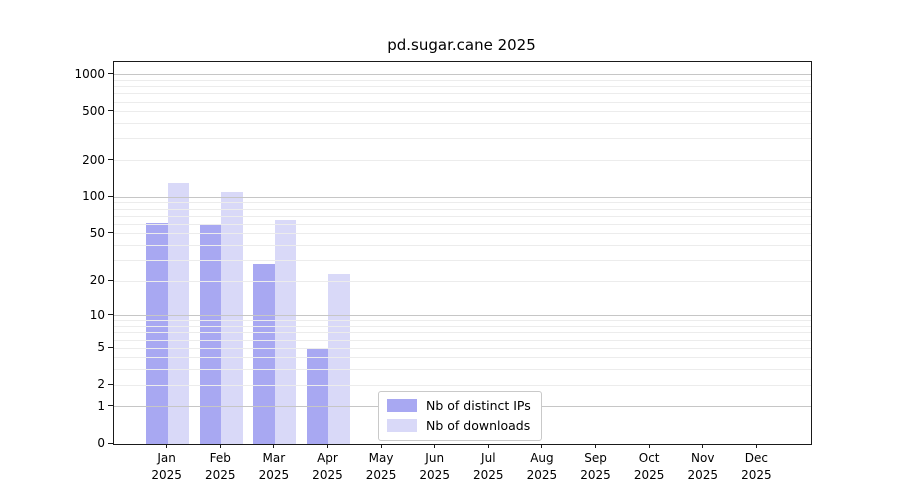 Image resolution: width=900 pixels, height=500 pixels. Describe the element at coordinates (232, 318) in the screenshot. I see `bar-downloads-feb` at that location.